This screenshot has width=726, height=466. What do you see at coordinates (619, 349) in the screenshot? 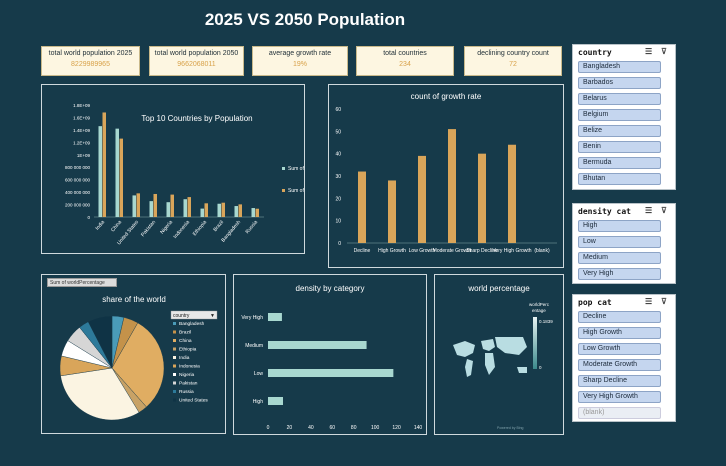
I see `slicer-item: Low Growth` at bounding box center [619, 349].